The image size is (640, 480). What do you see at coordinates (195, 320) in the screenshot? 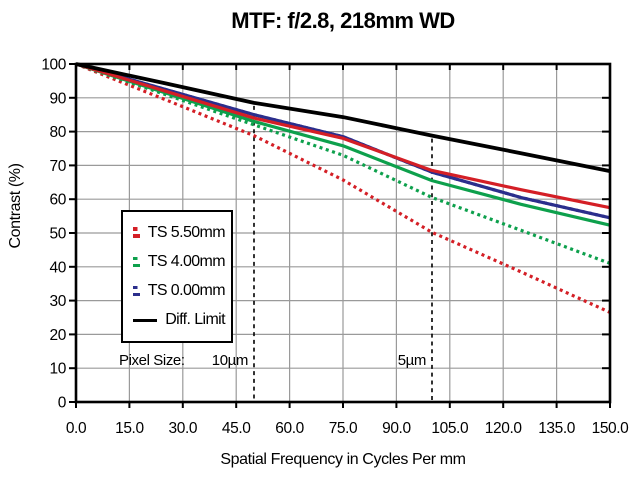
I see `legend-label: Diff. Limit` at bounding box center [195, 320].